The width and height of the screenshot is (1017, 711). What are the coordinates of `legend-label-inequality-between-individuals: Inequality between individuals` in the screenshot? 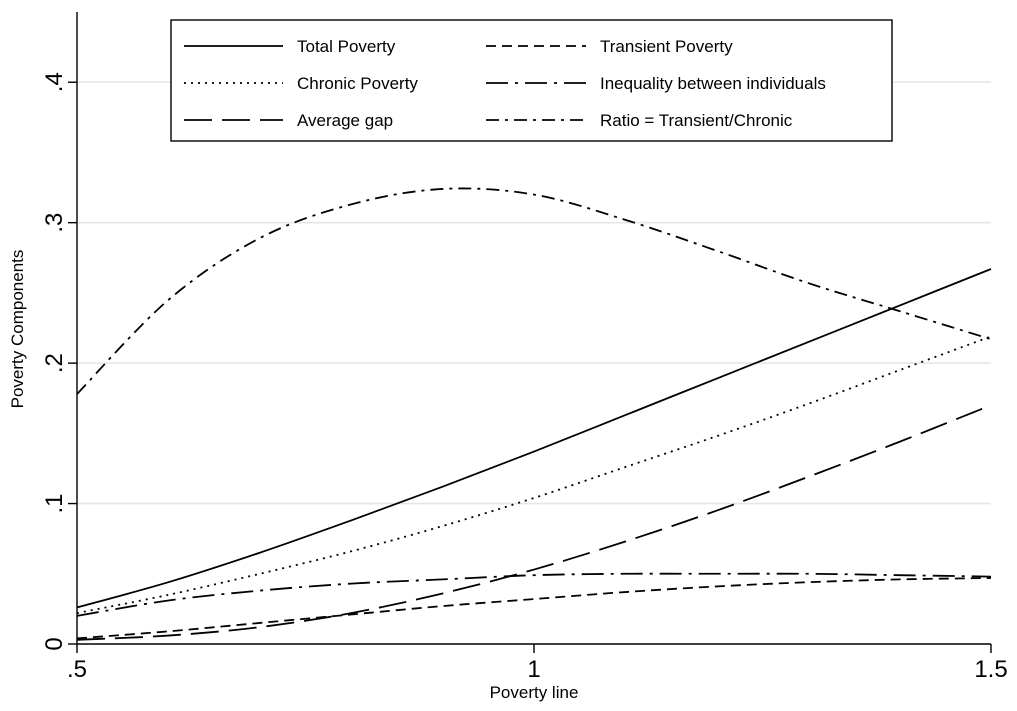 It's located at (713, 83).